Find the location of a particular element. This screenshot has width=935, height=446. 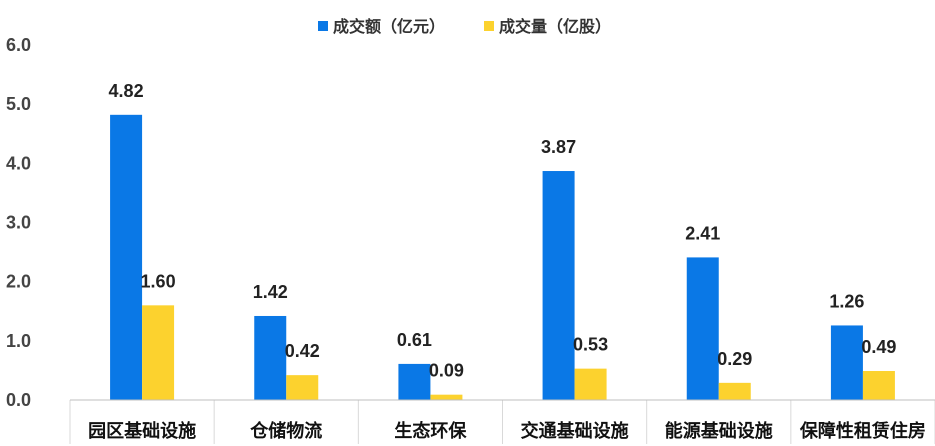

data-label-1-5: 0.49 is located at coordinates (878, 347).